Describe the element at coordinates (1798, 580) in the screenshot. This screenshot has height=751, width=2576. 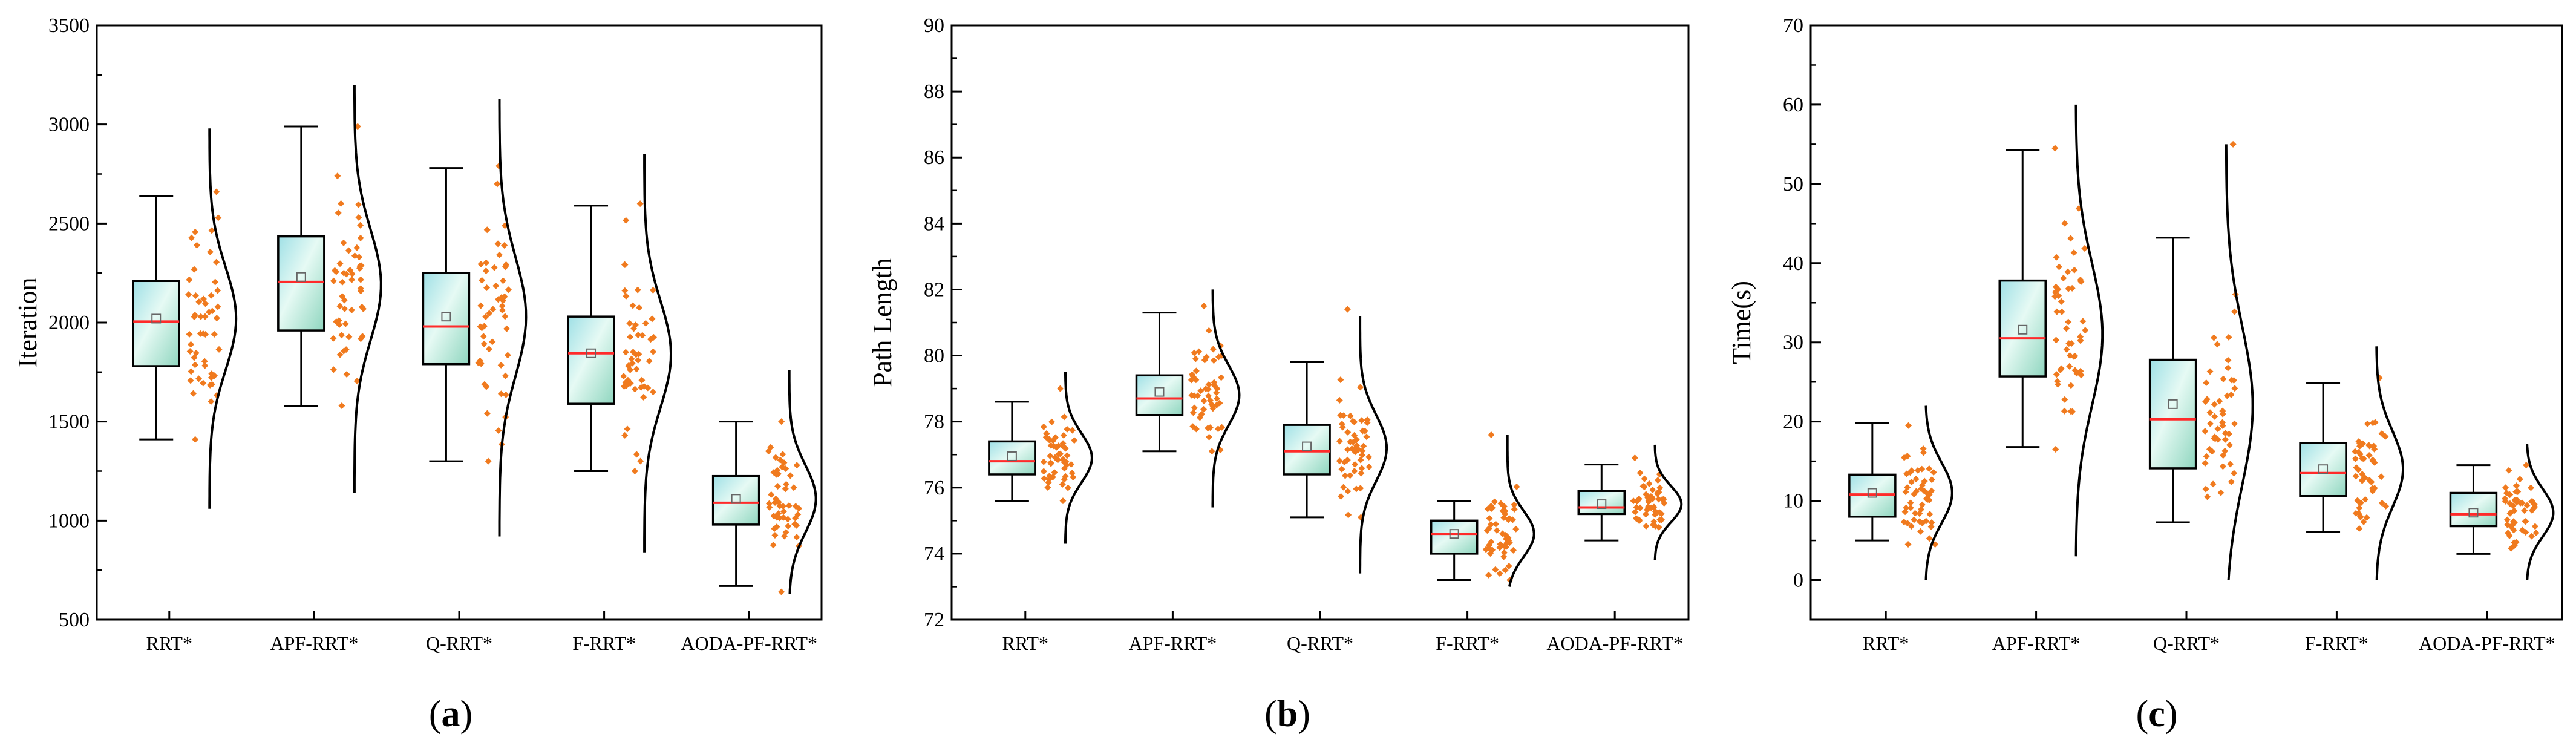
I see `y-tick-label: 0` at that location.